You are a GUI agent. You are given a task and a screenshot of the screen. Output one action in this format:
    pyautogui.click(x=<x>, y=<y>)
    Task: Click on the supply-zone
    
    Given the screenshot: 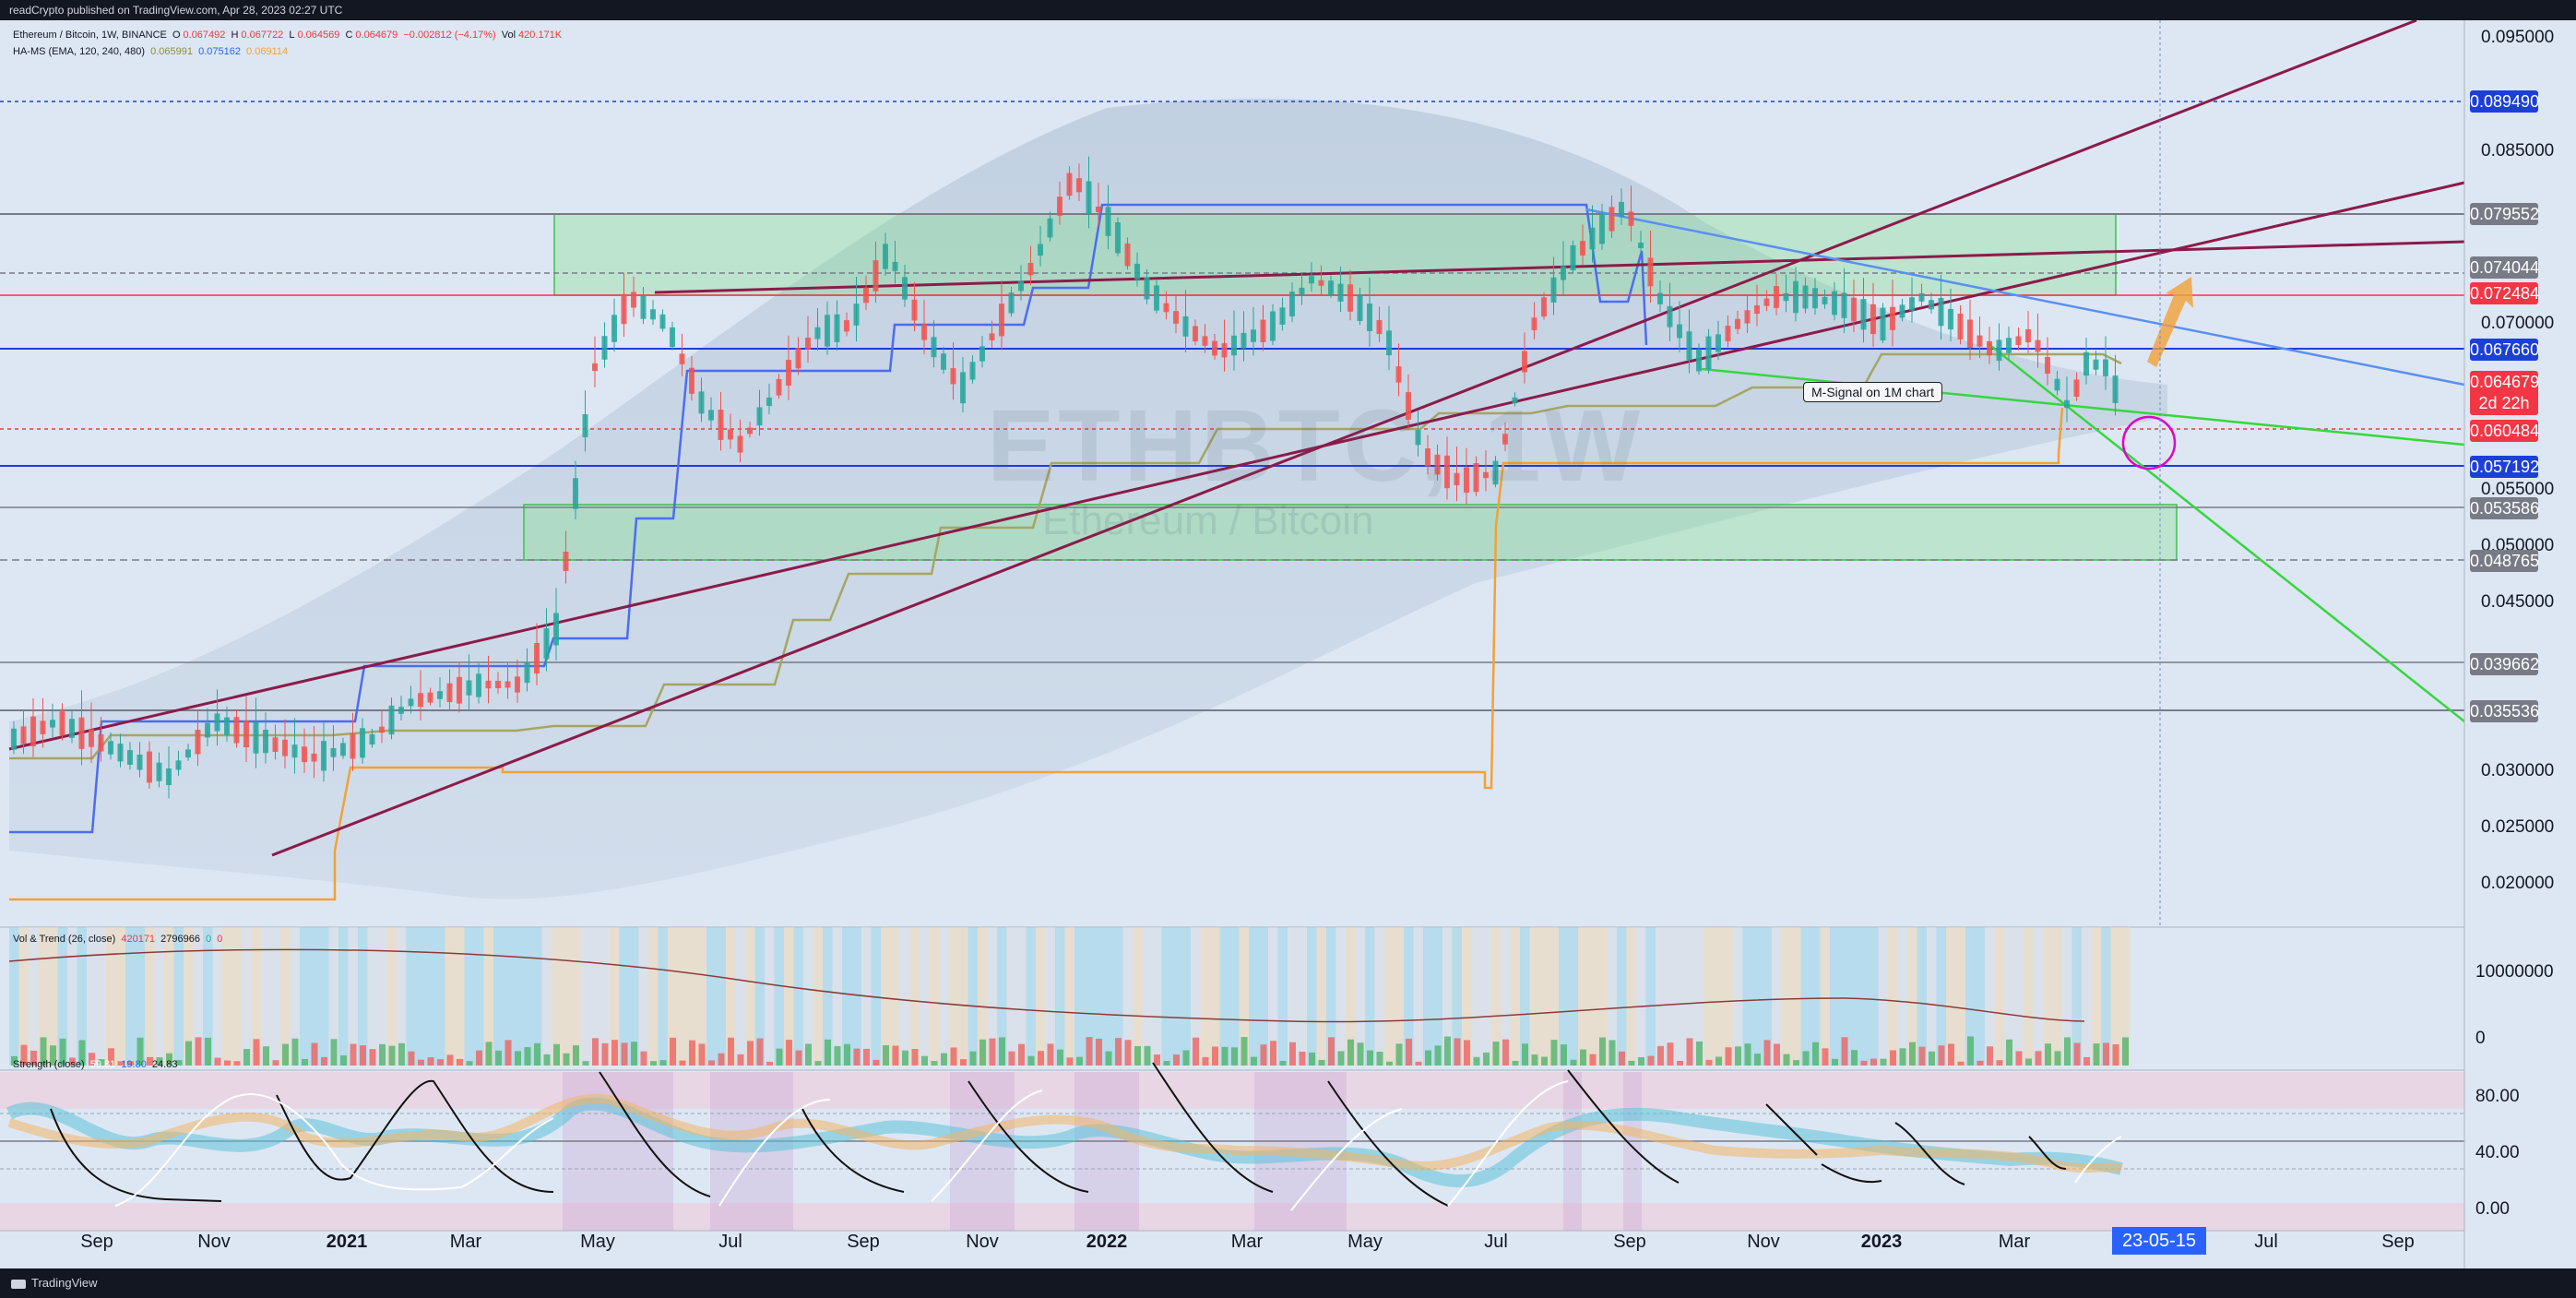 What is the action you would take?
    pyautogui.click(x=1335, y=254)
    